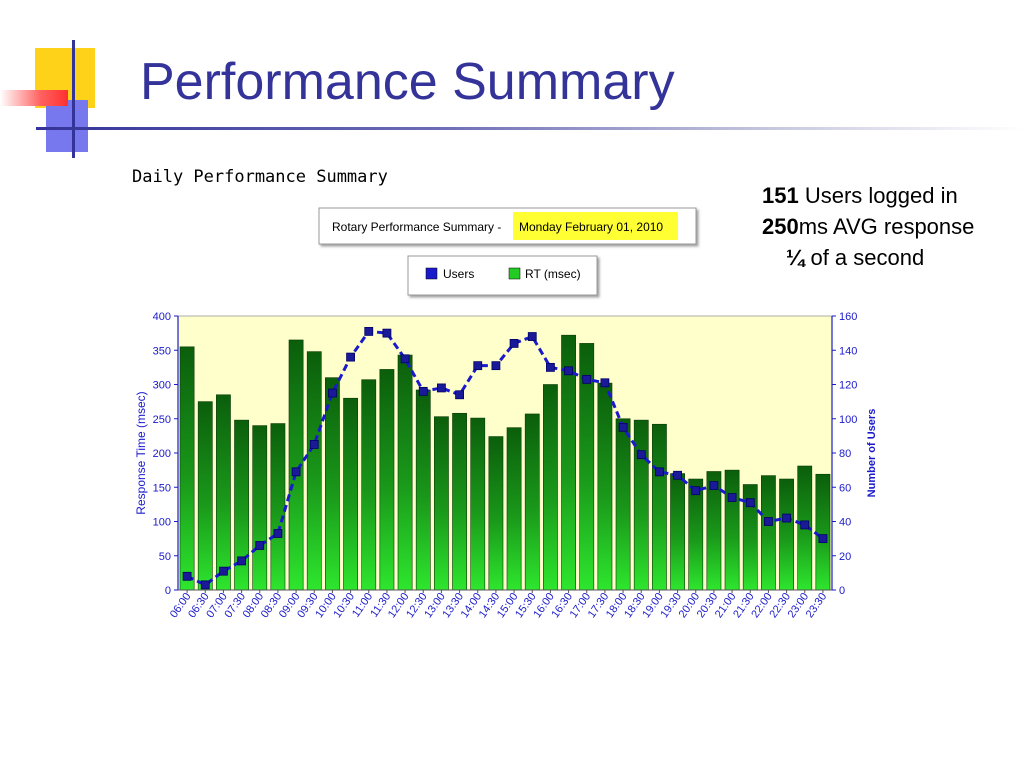 The height and width of the screenshot is (768, 1024). What do you see at coordinates (848, 420) in the screenshot?
I see `y2-tick-label: 100` at bounding box center [848, 420].